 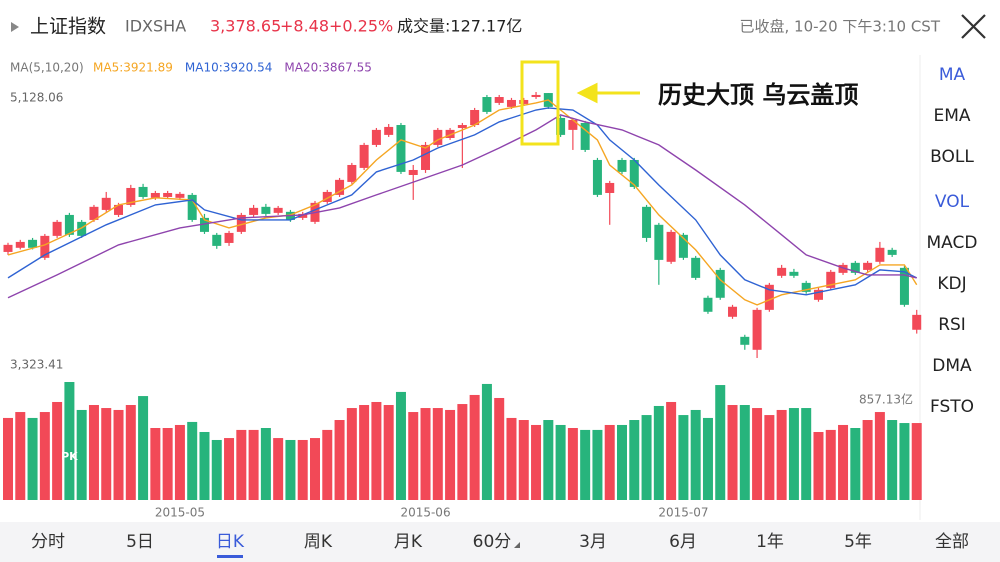 What do you see at coordinates (36, 365) in the screenshot?
I see `y-tick-label: 3,323.41` at bounding box center [36, 365].